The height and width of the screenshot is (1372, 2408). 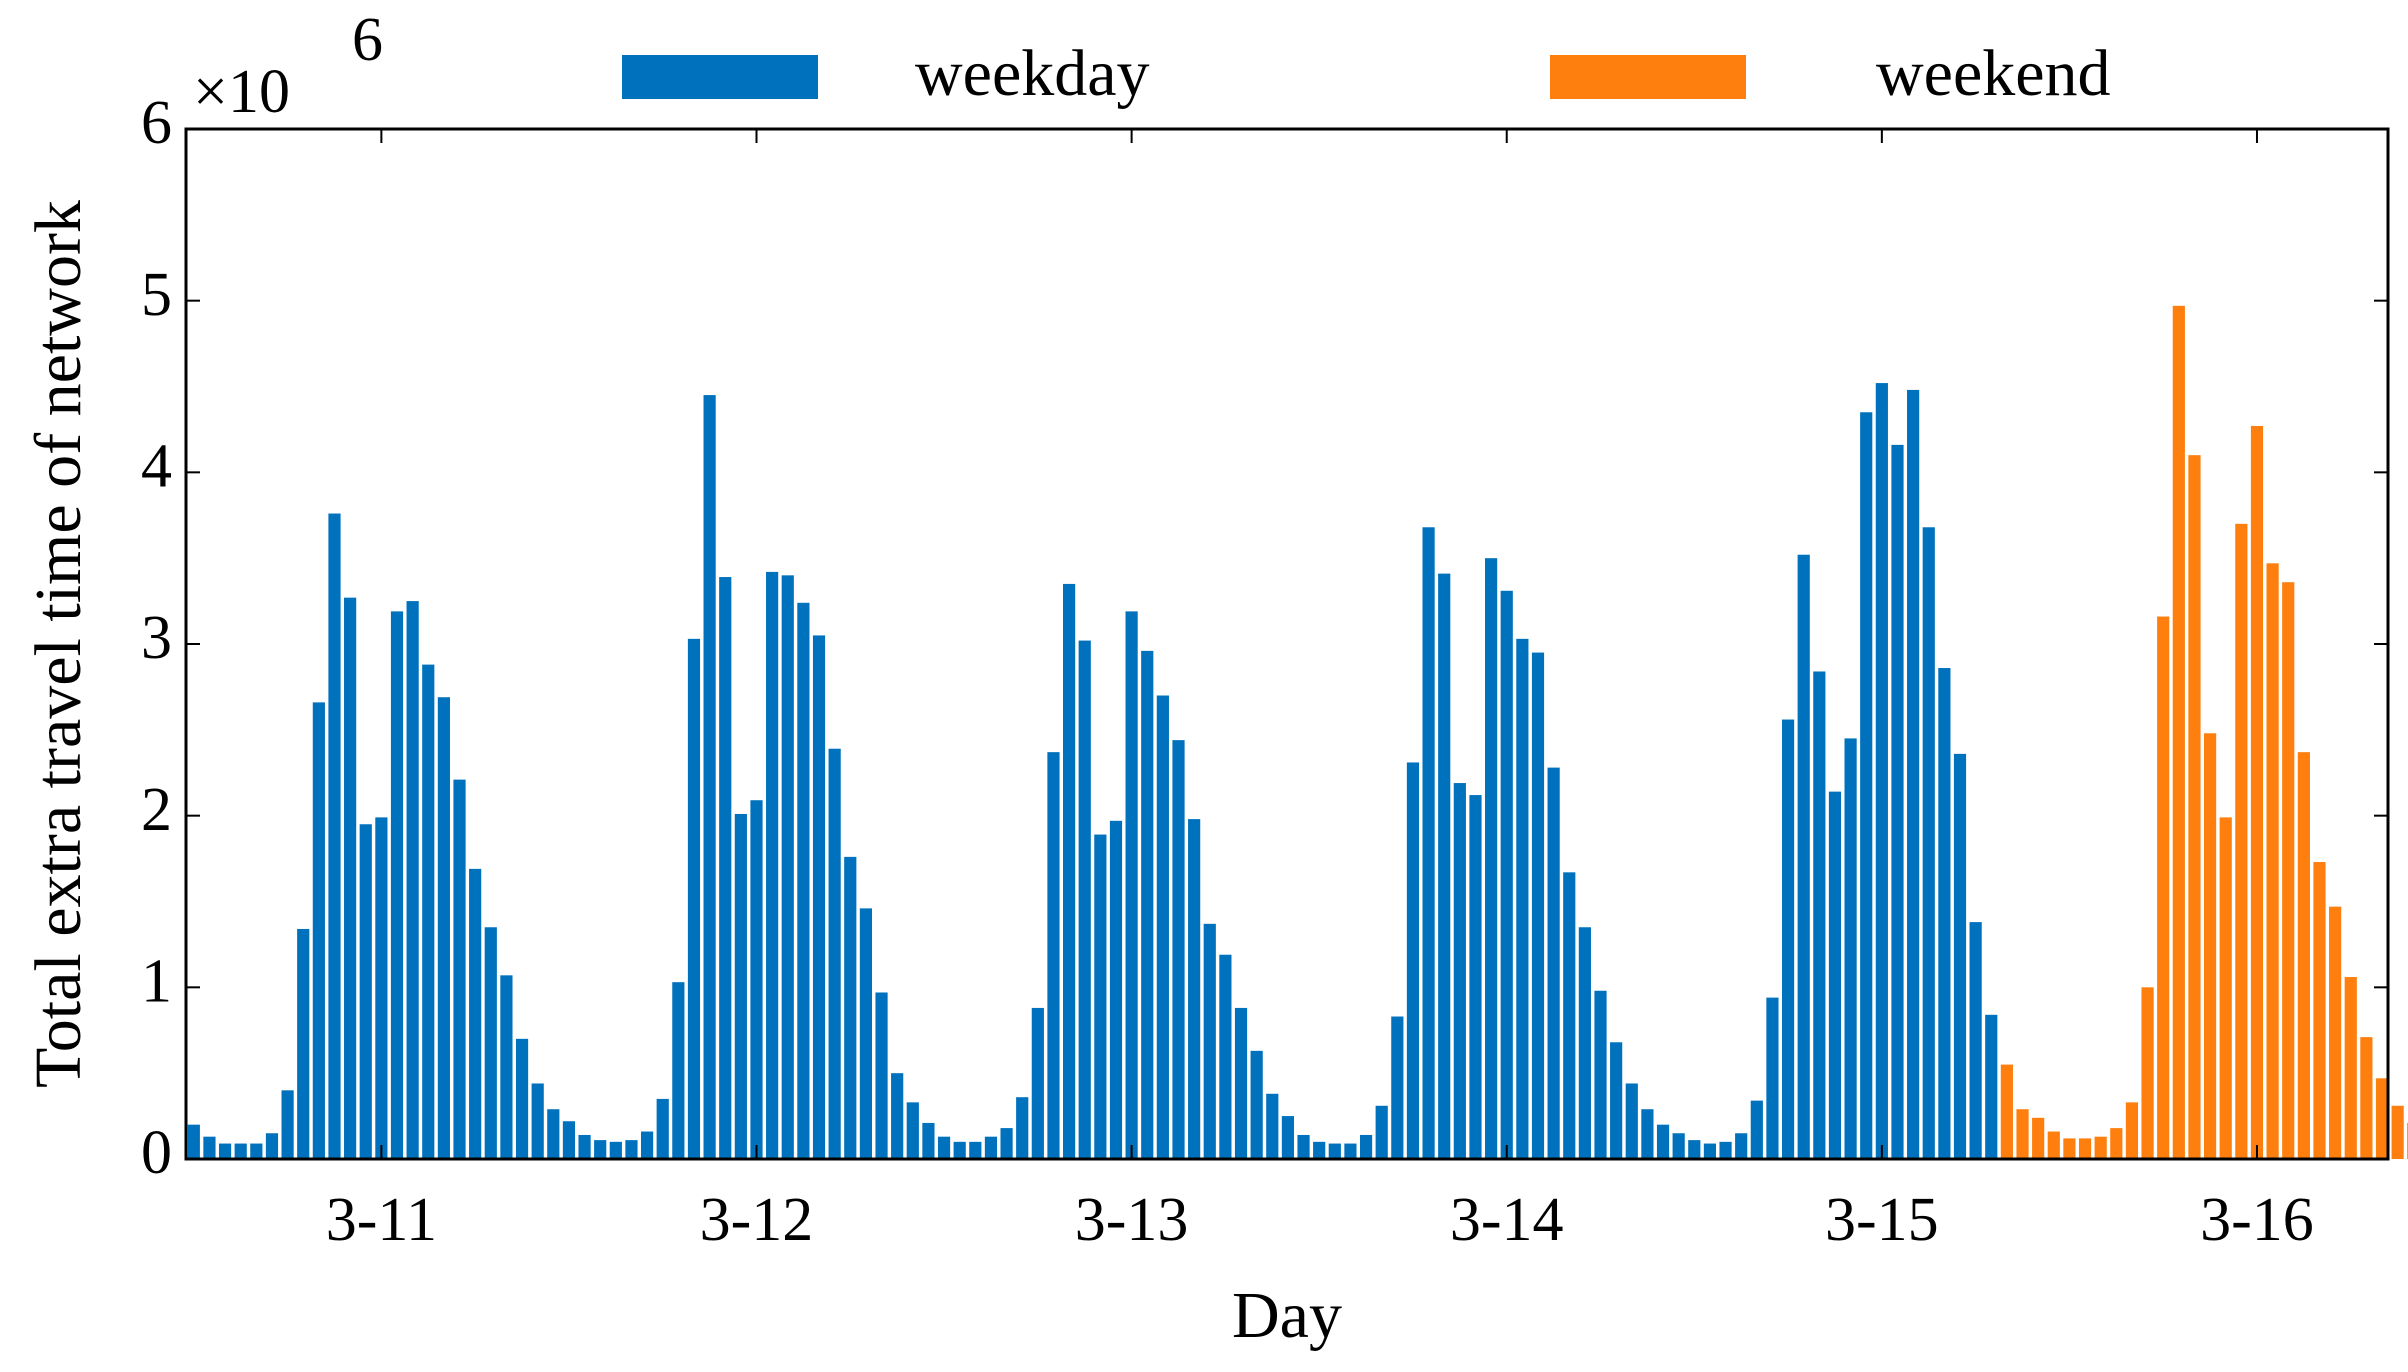 I want to click on legend-swatch-weekend, so click(x=1648, y=77).